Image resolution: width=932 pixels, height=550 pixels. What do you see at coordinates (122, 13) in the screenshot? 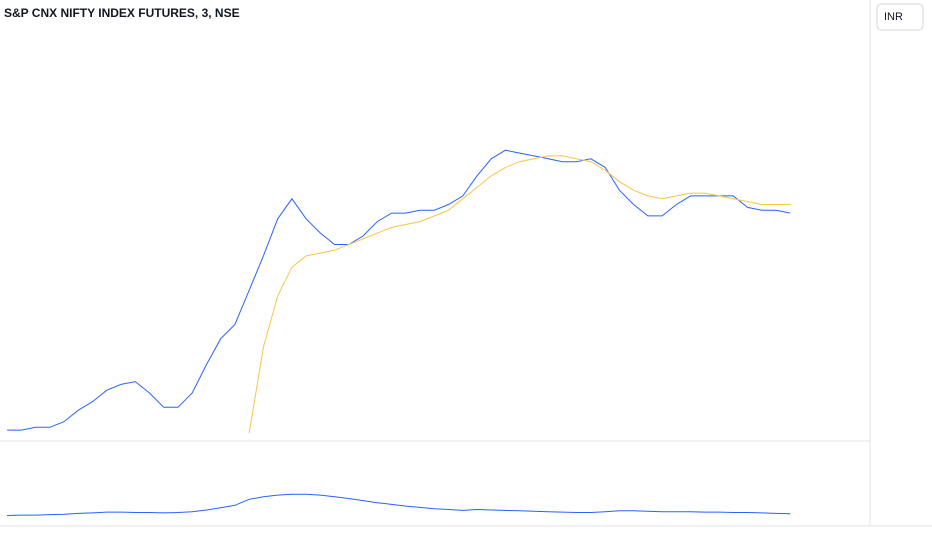
I see `chart-title: S&P CNX NIFTY INDEX FUTURES, 3, NSE` at bounding box center [122, 13].